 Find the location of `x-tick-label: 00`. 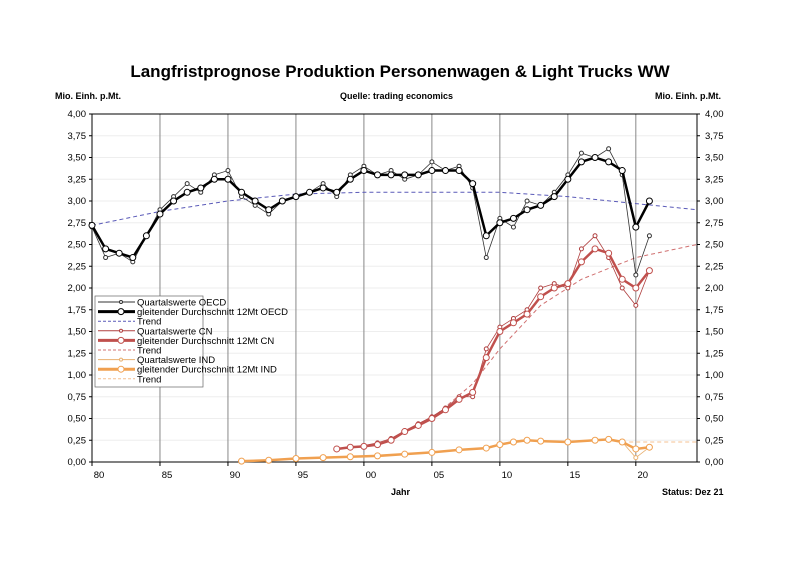

x-tick-label: 00 is located at coordinates (371, 475).